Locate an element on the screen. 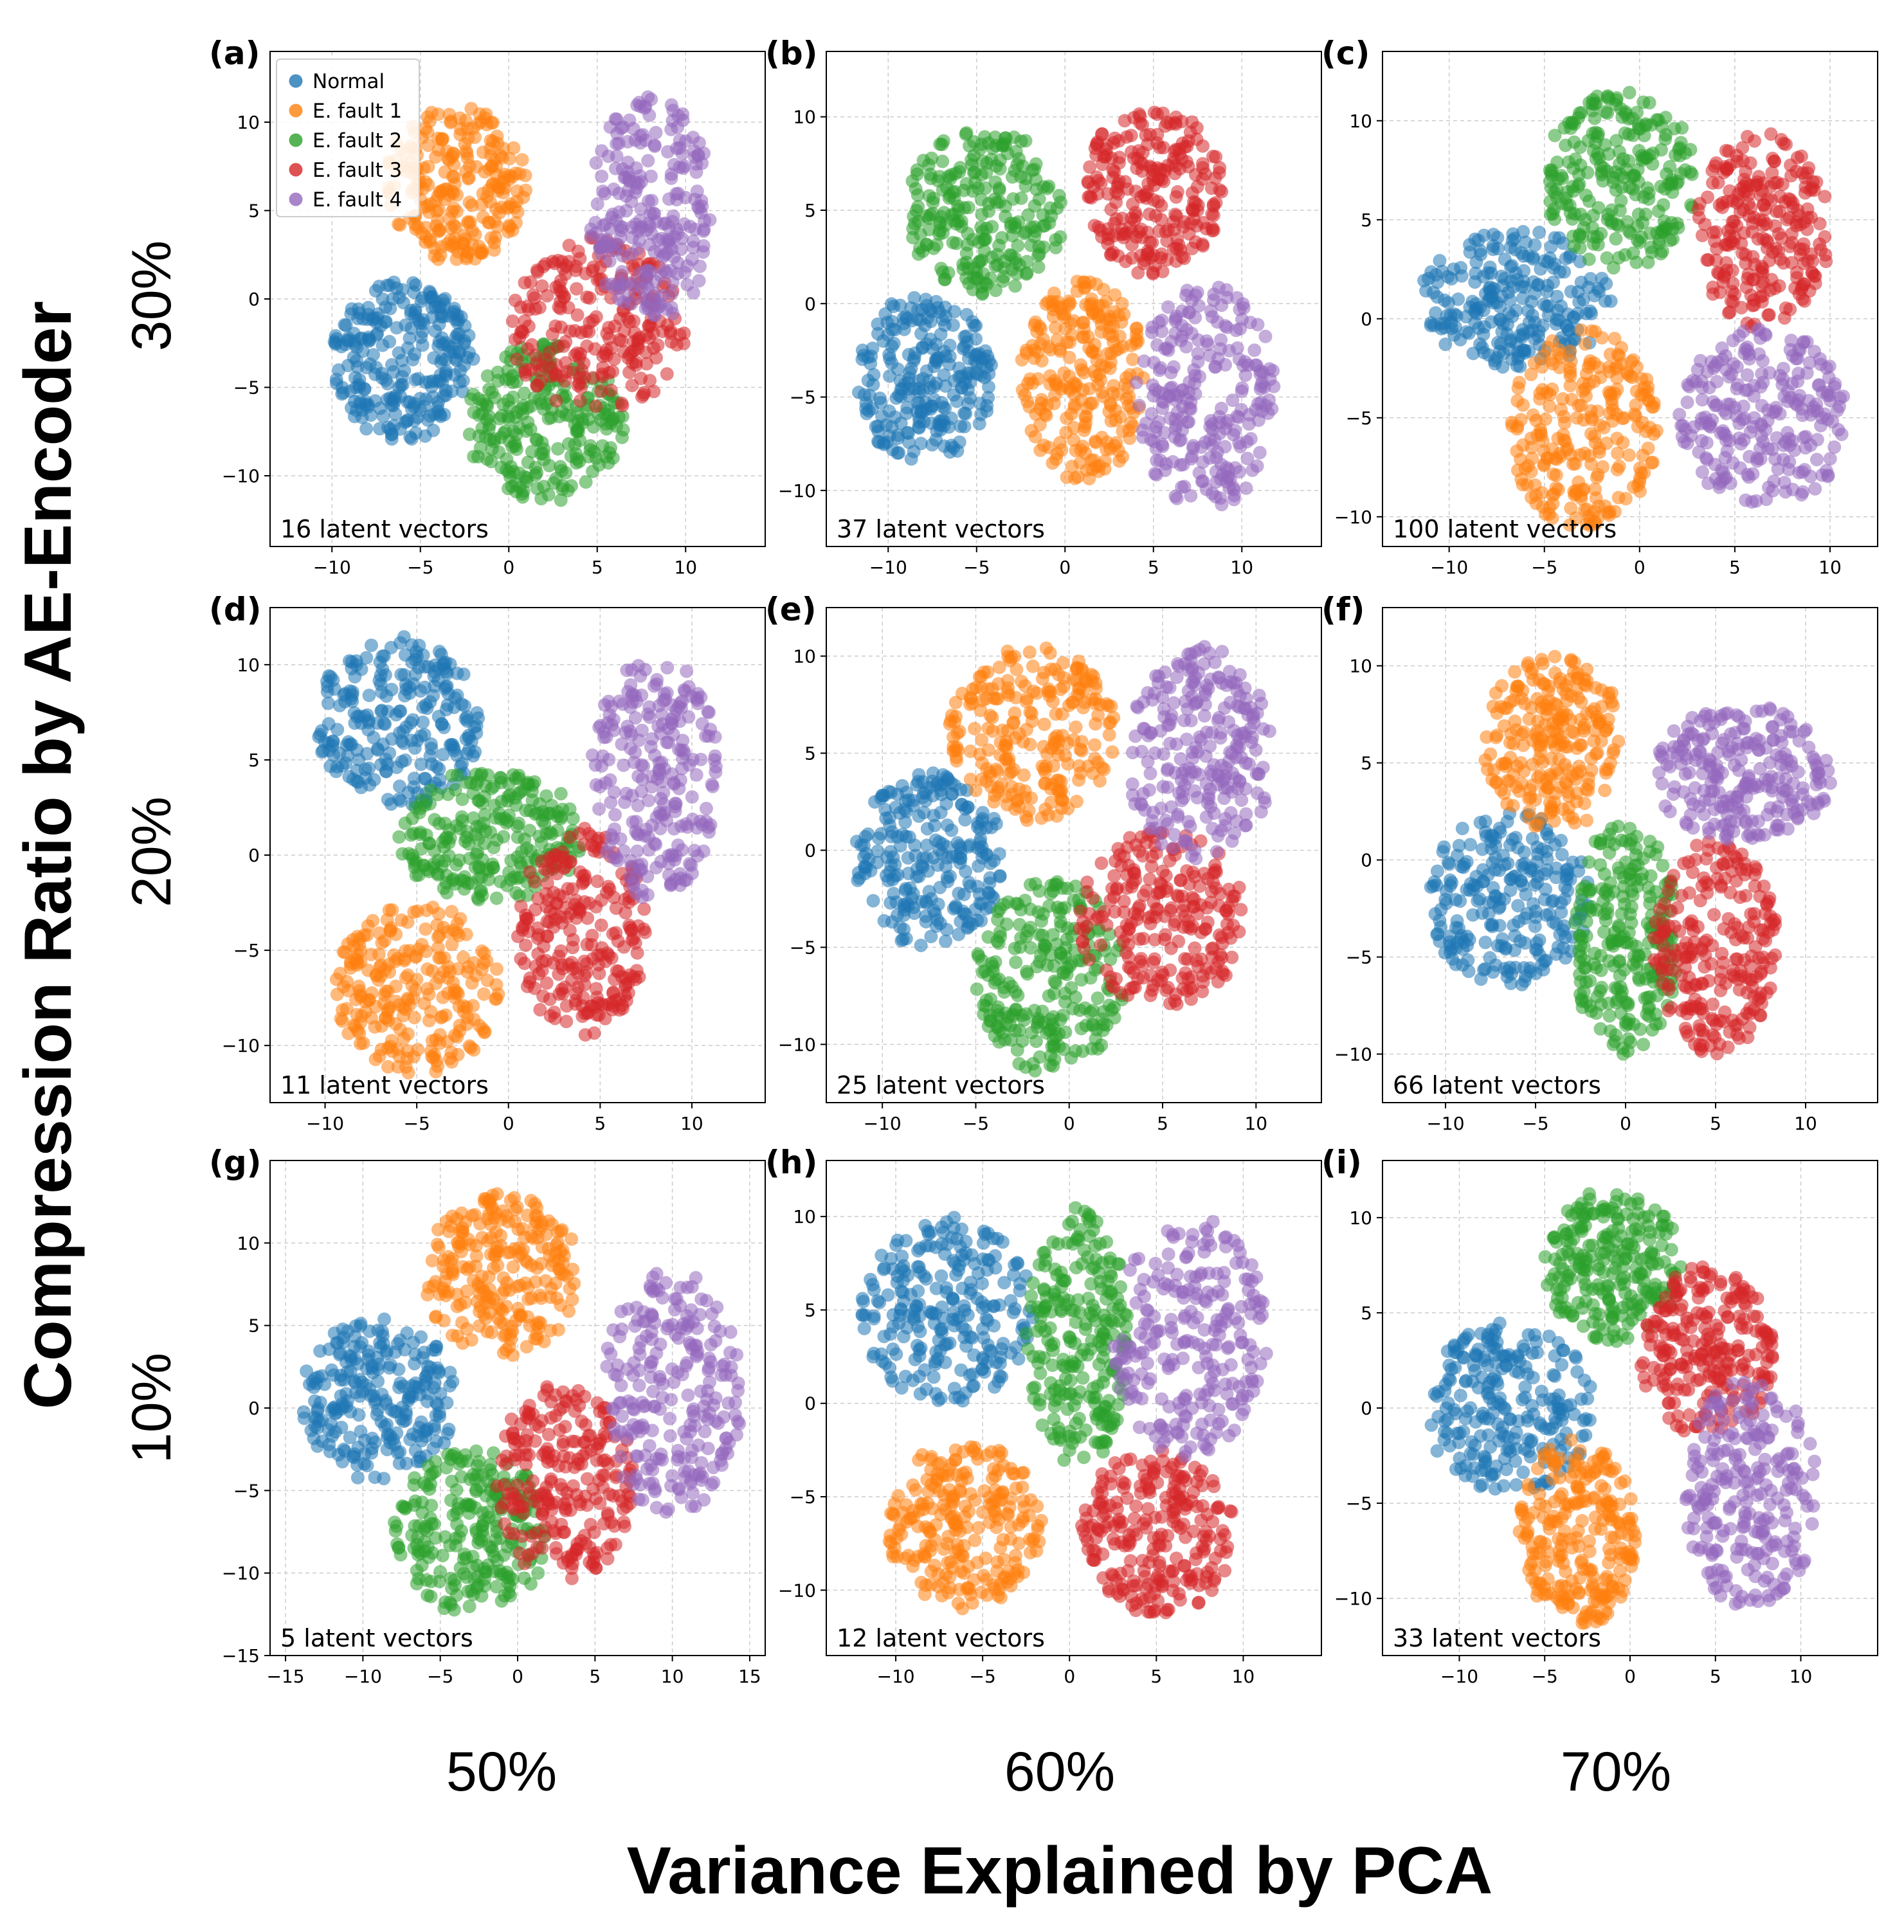 Image resolution: width=1904 pixels, height=1932 pixels. x-tick-label: 10 is located at coordinates (1241, 567).